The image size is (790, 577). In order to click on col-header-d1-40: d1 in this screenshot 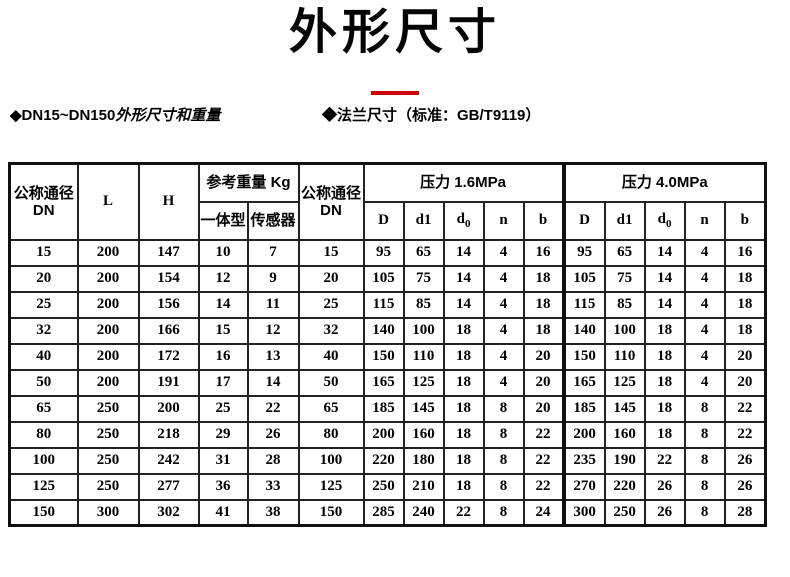, I will do `click(624, 220)`.